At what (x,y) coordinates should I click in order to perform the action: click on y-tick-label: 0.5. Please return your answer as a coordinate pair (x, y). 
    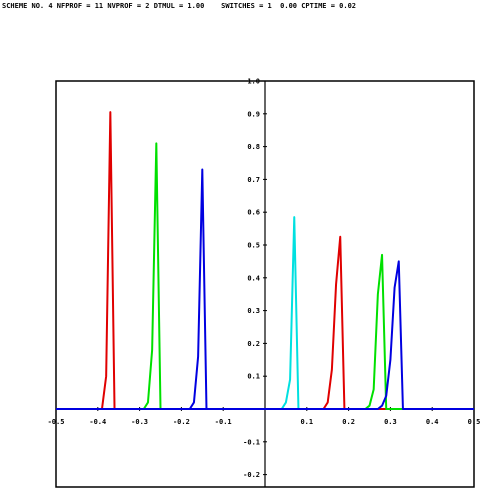
    Looking at the image, I should click on (253, 246).